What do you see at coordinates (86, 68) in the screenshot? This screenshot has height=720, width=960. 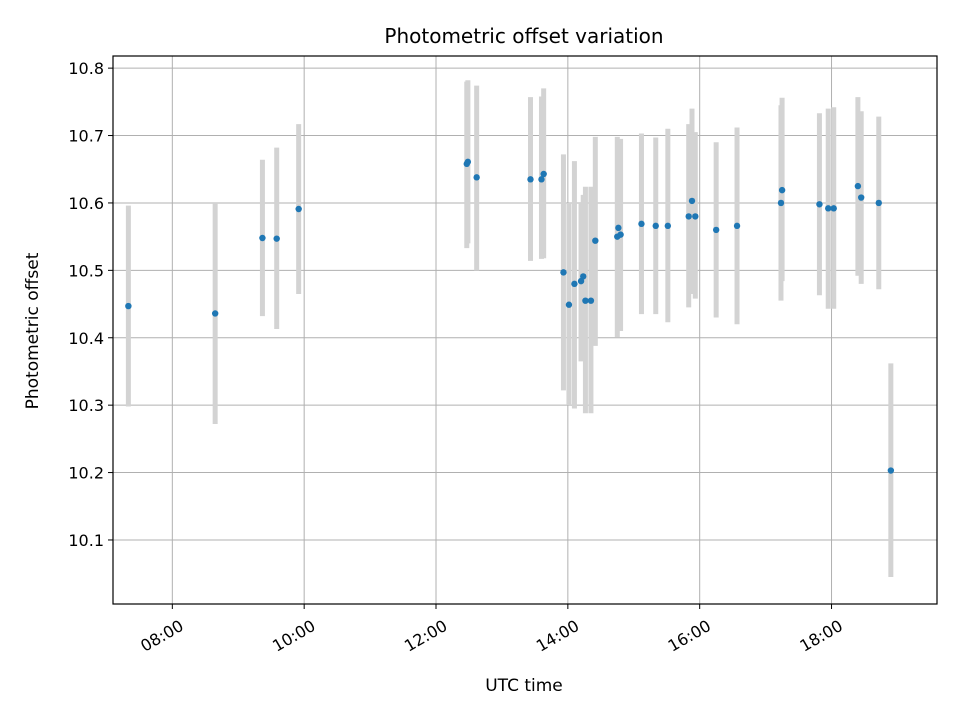 I see `y-tick-label: 10.8` at bounding box center [86, 68].